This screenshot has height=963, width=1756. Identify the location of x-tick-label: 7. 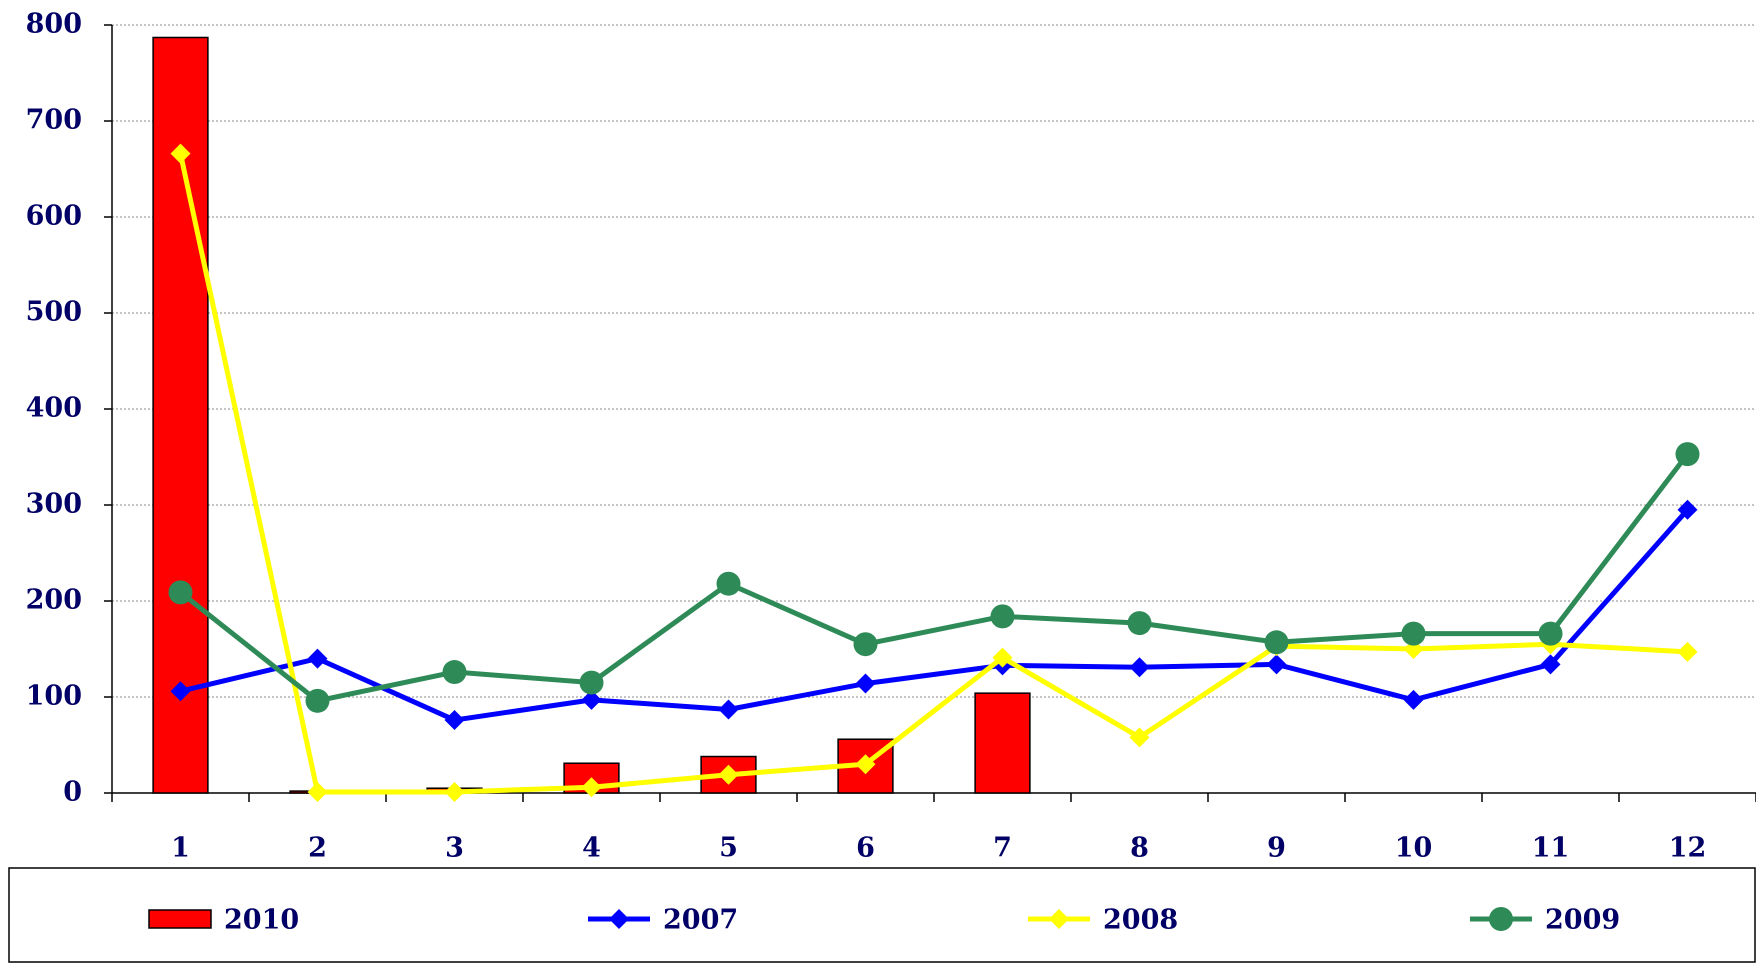
(1002, 848).